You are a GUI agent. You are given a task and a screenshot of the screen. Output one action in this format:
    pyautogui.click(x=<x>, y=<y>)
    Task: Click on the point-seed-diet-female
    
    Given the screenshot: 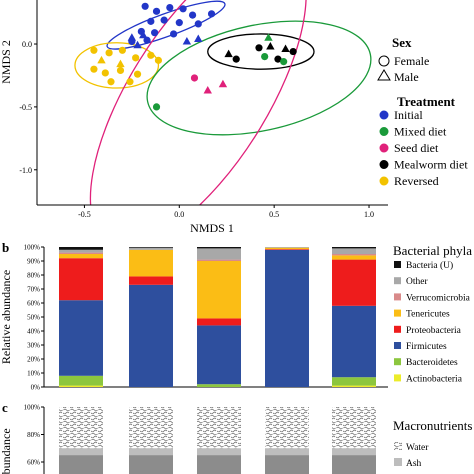 What is the action you would take?
    pyautogui.click(x=194, y=78)
    